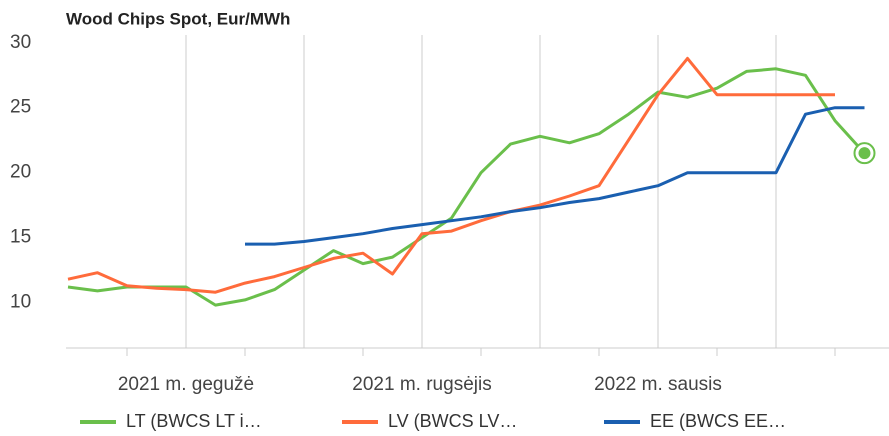 The height and width of the screenshot is (436, 889). What do you see at coordinates (20, 302) in the screenshot?
I see `y-tick-label: 10` at bounding box center [20, 302].